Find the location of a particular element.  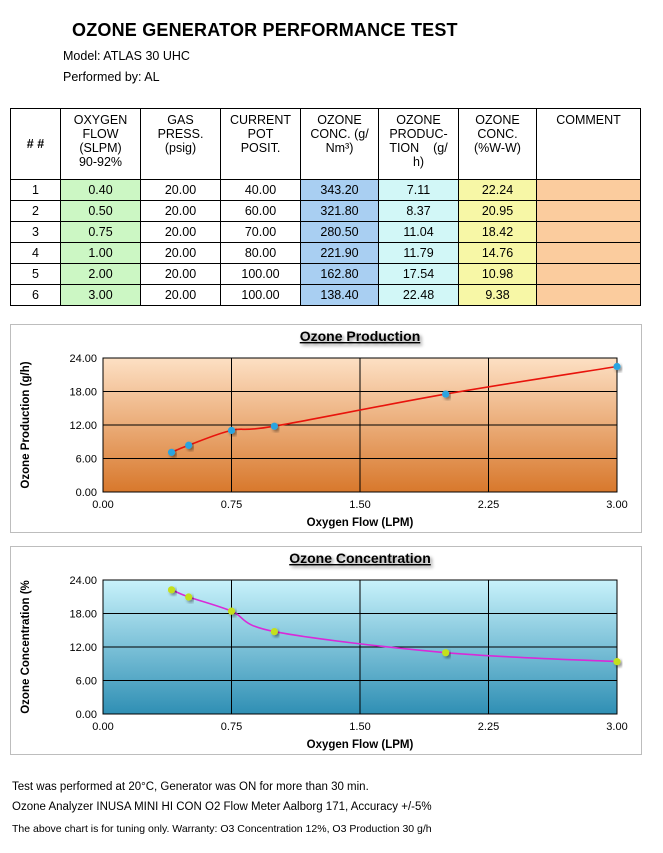

table-row: 6 3.00 20.00 100.00 138.40 22.48 9.38 is located at coordinates (325, 295).